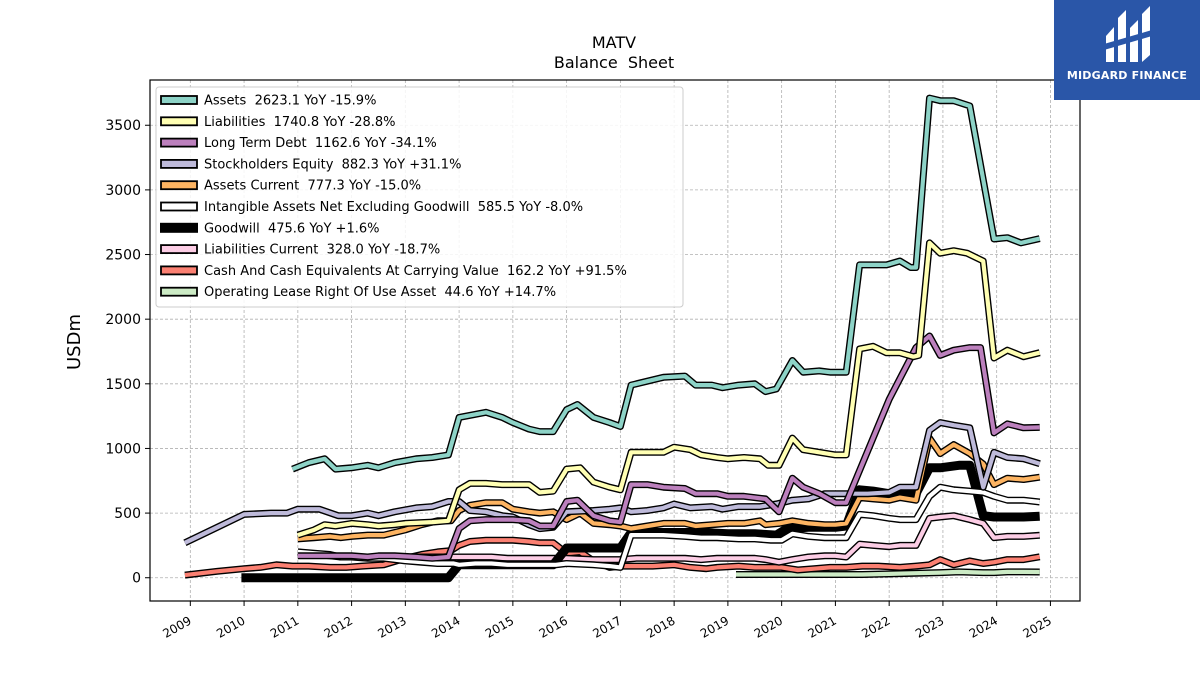 Image resolution: width=1200 pixels, height=675 pixels. Describe the element at coordinates (127, 514) in the screenshot. I see `y-tick-label: 500` at that location.